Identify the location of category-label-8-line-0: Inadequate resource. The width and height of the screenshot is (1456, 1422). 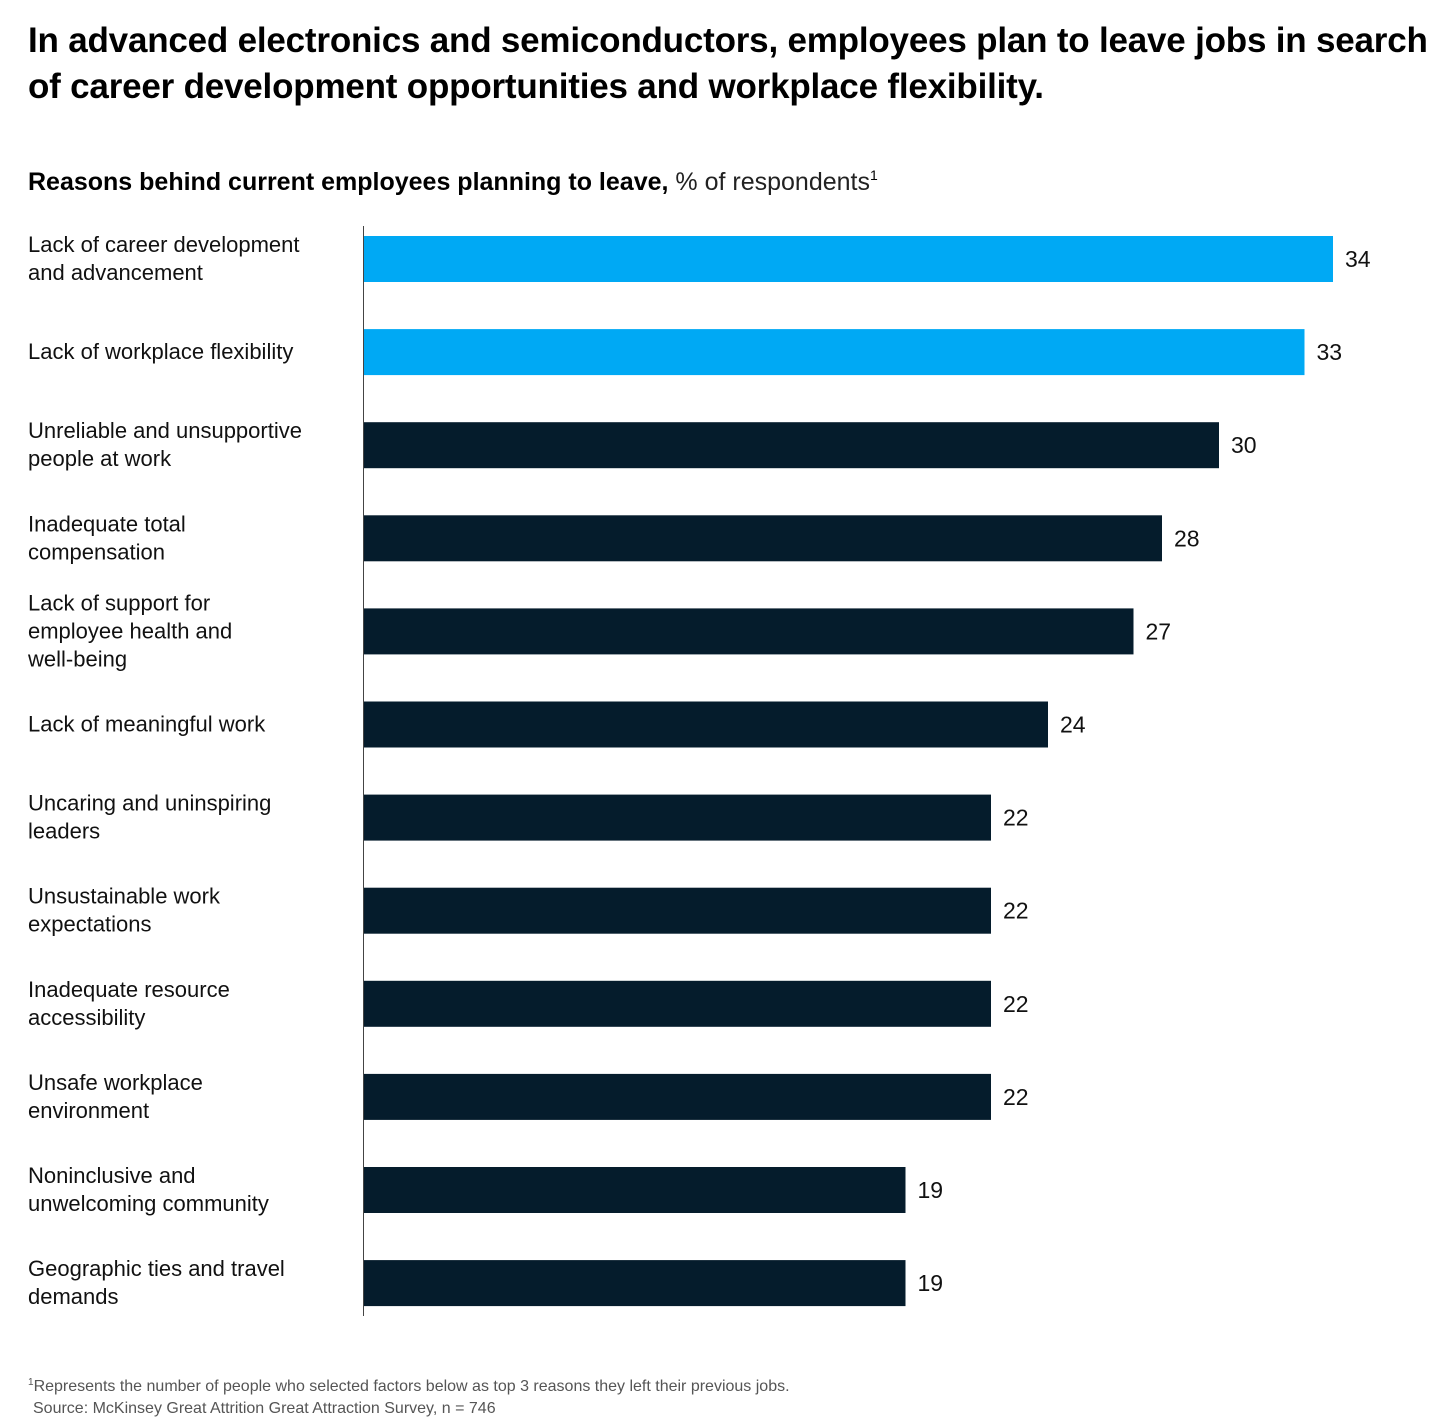
(129, 989).